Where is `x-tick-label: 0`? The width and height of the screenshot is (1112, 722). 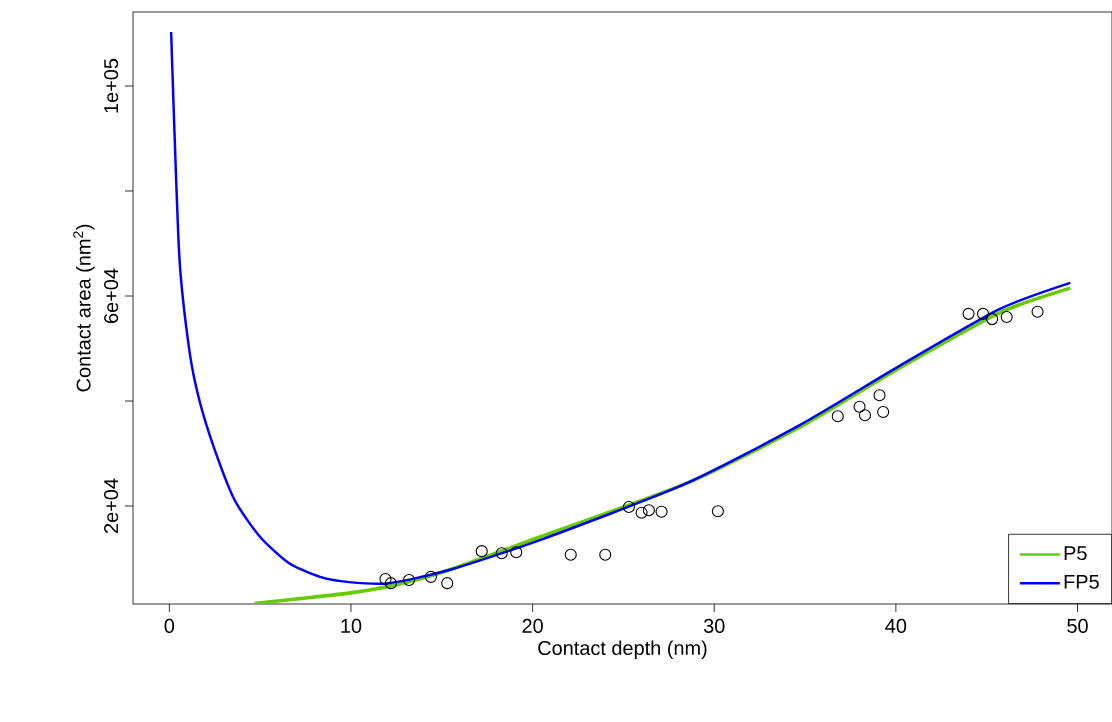
x-tick-label: 0 is located at coordinates (169, 625).